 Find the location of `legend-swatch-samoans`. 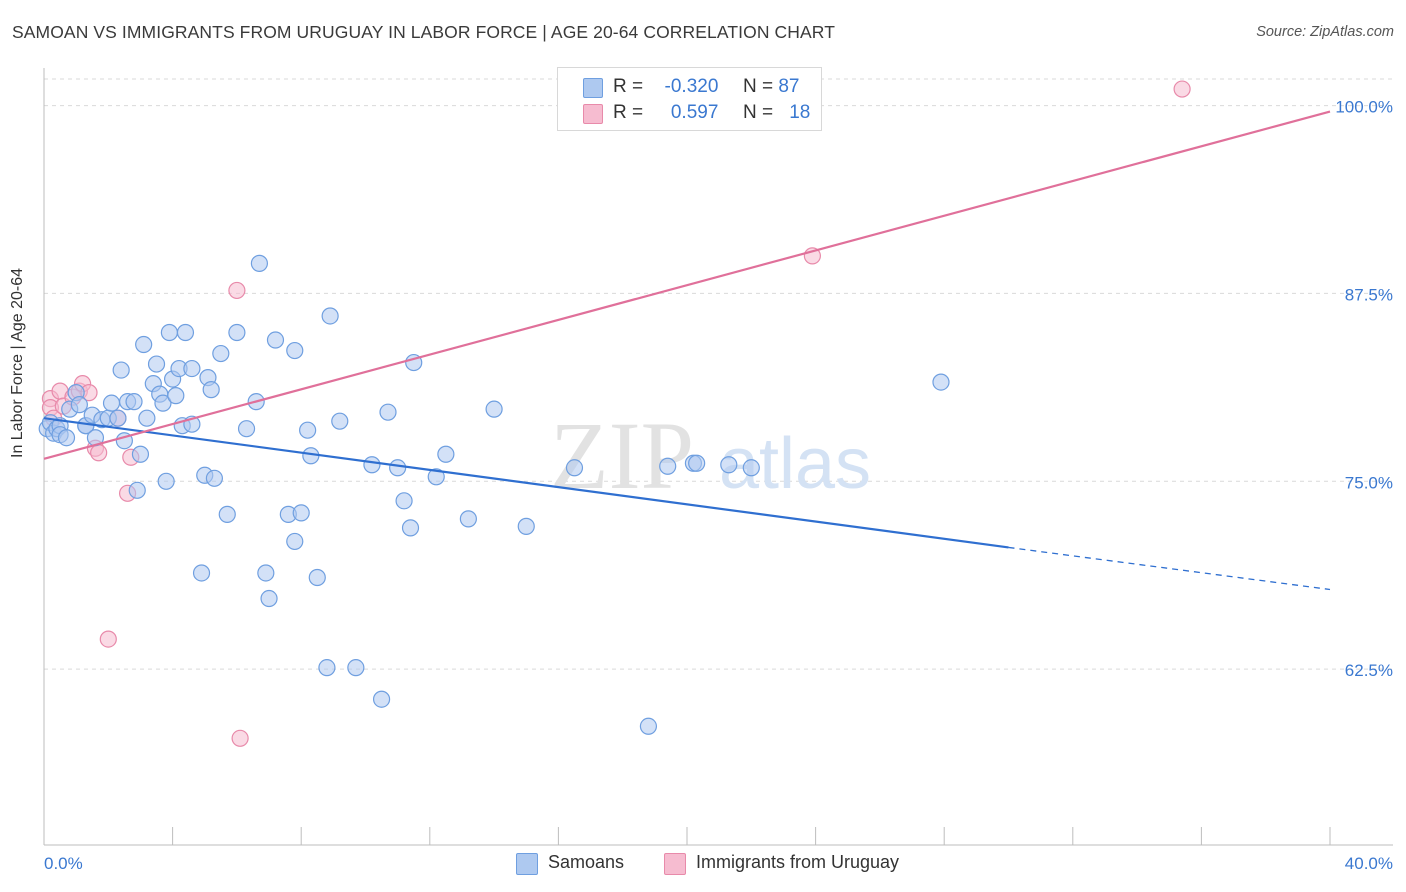

legend-swatch-samoans is located at coordinates (527, 864).